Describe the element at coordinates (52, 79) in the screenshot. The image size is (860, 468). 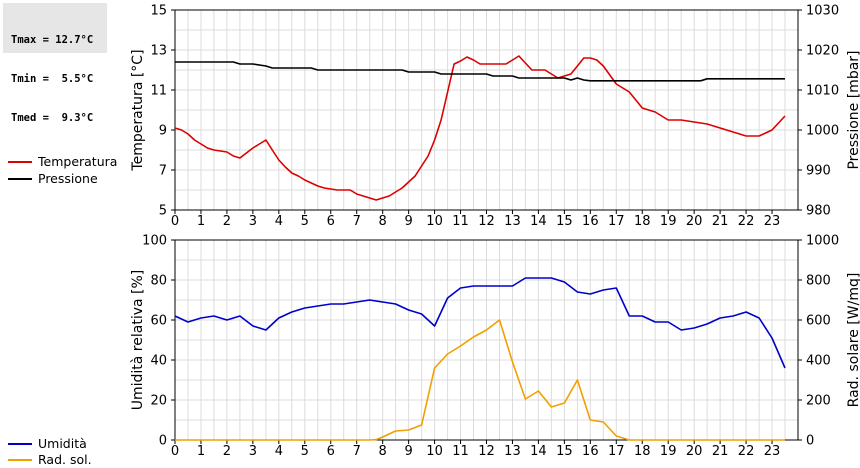
I see `tmin-value: Tmin = 5.5°C` at that location.